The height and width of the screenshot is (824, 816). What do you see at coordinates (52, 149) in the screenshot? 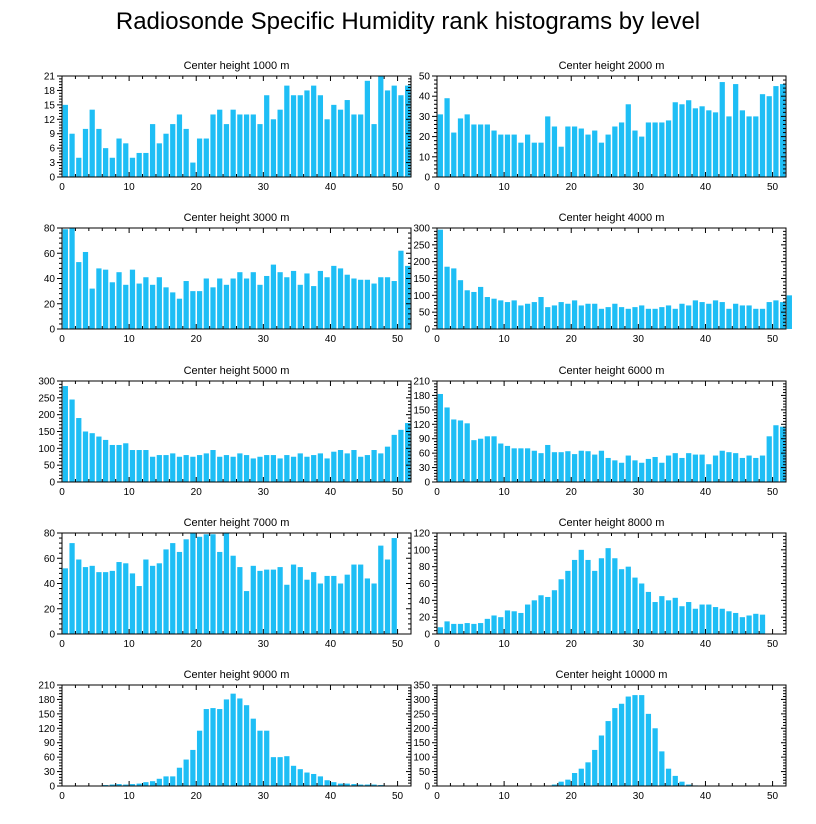
I see `y-tick-label: 6` at bounding box center [52, 149].